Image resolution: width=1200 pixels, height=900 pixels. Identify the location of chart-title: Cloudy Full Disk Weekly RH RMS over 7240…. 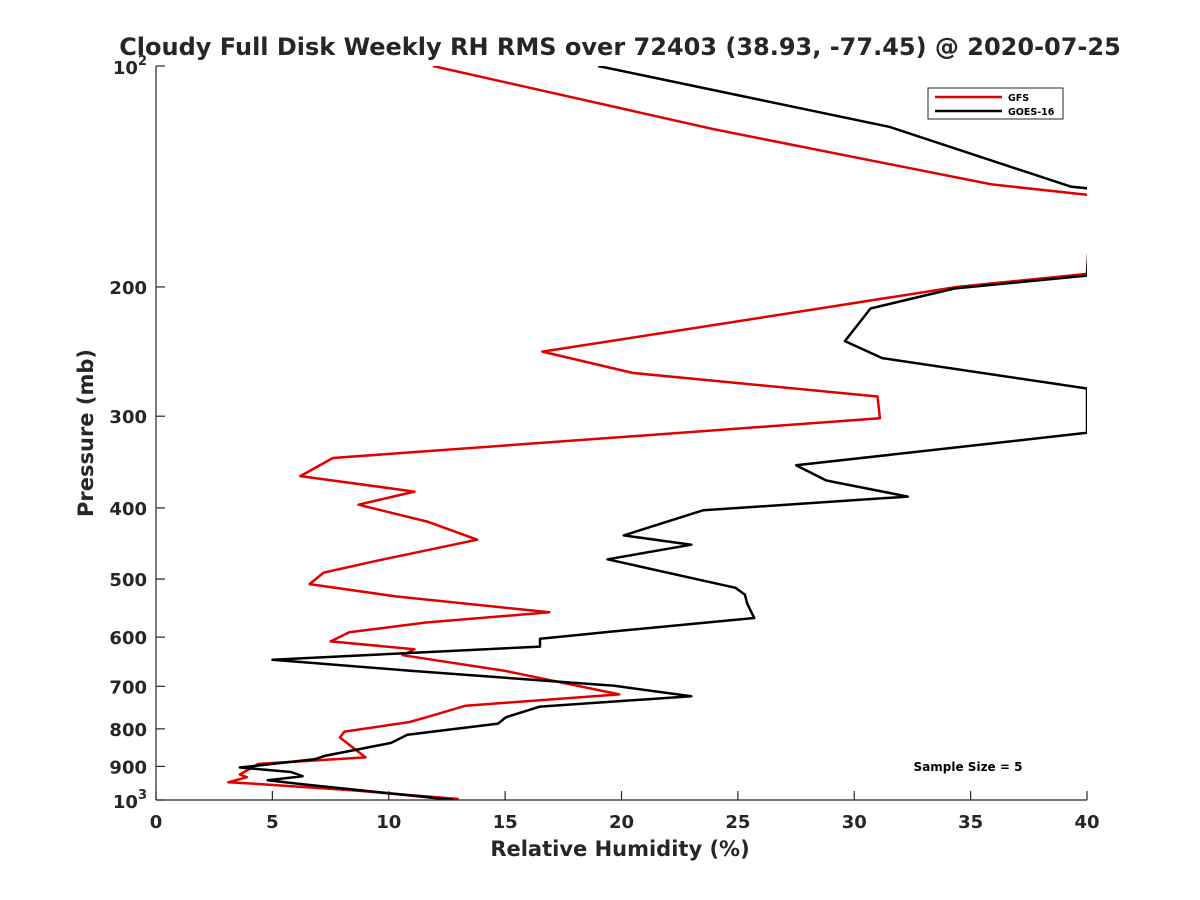
(620, 47).